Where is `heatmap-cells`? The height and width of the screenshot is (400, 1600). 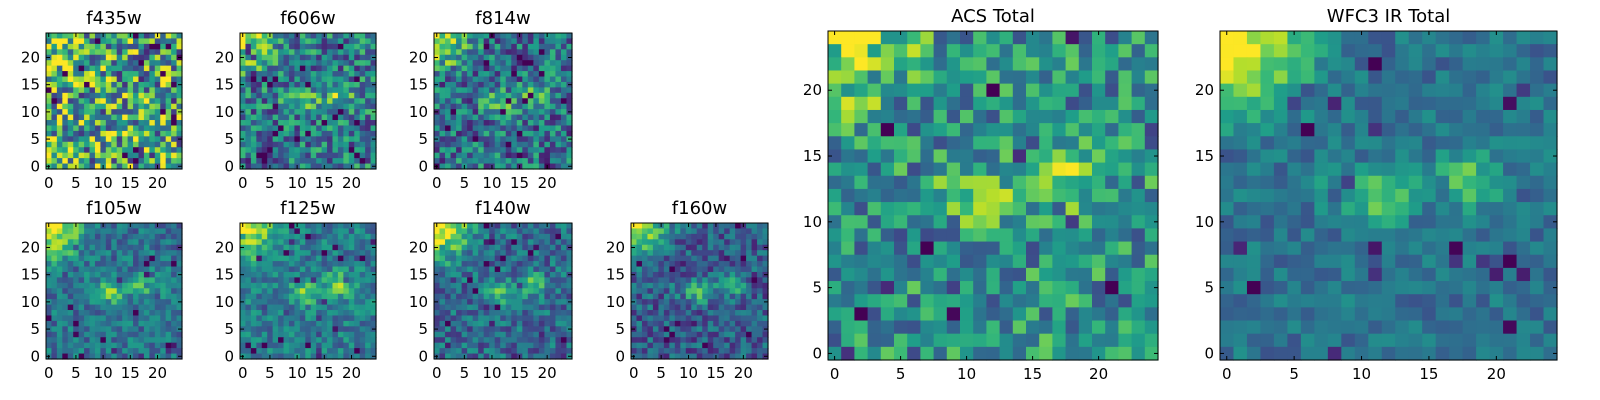
heatmap-cells is located at coordinates (114, 101).